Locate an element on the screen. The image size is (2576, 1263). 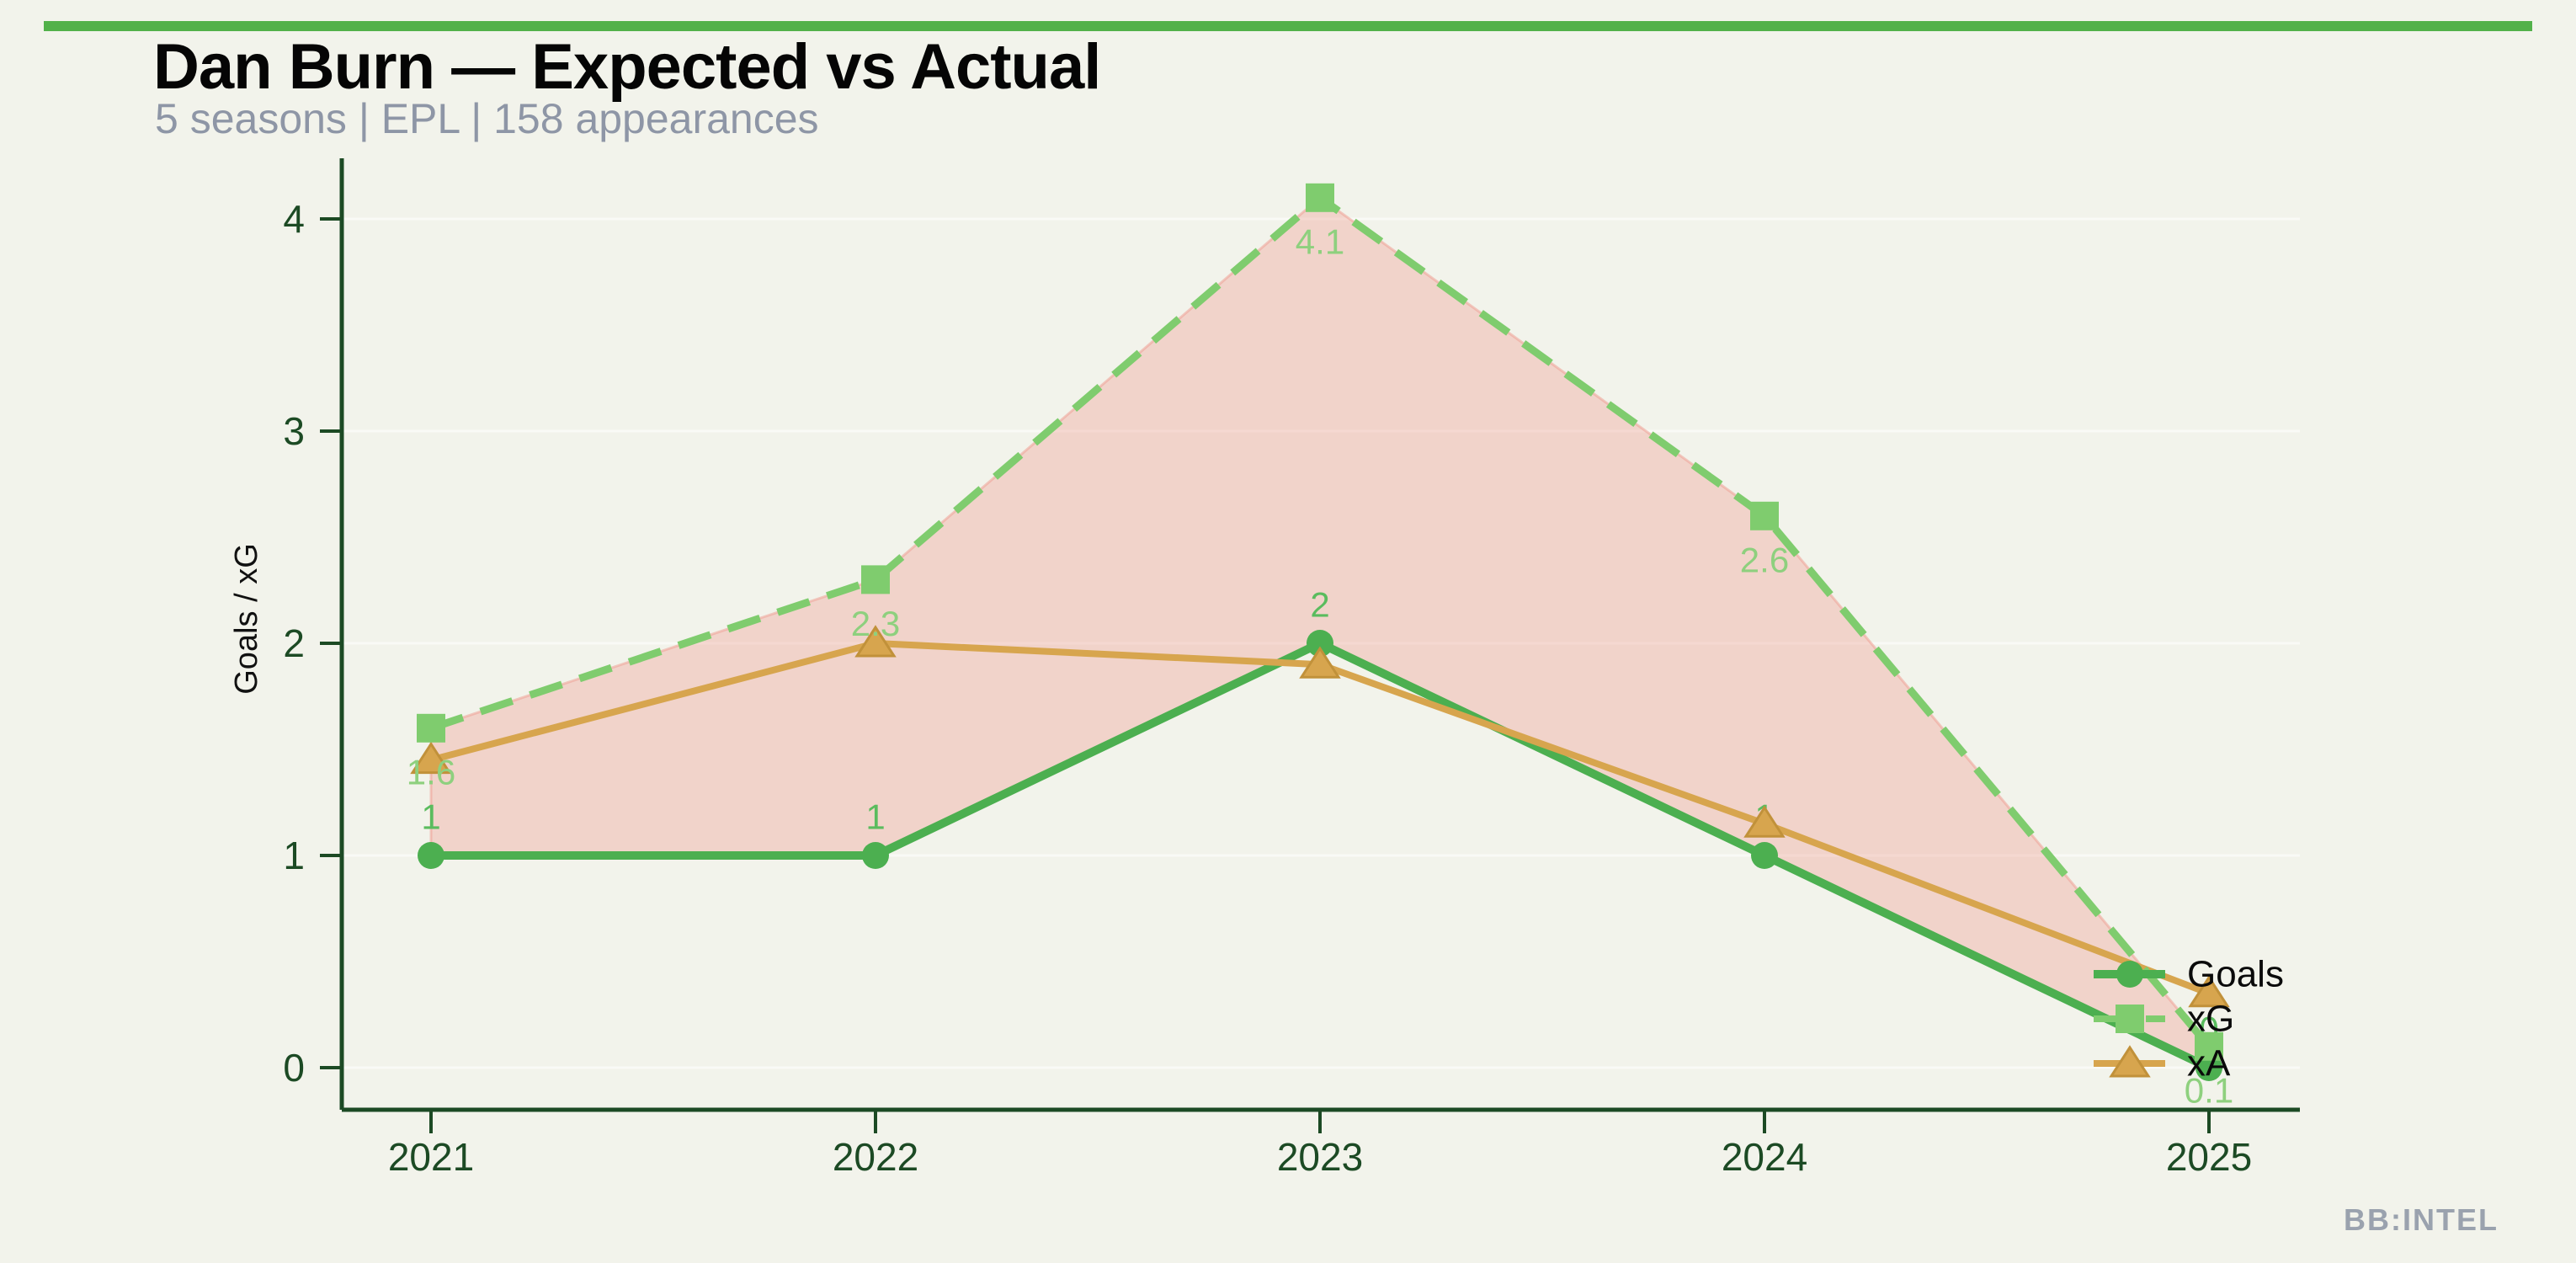
chart-title: Dan Burn — Expected vs Actual is located at coordinates (627, 67).